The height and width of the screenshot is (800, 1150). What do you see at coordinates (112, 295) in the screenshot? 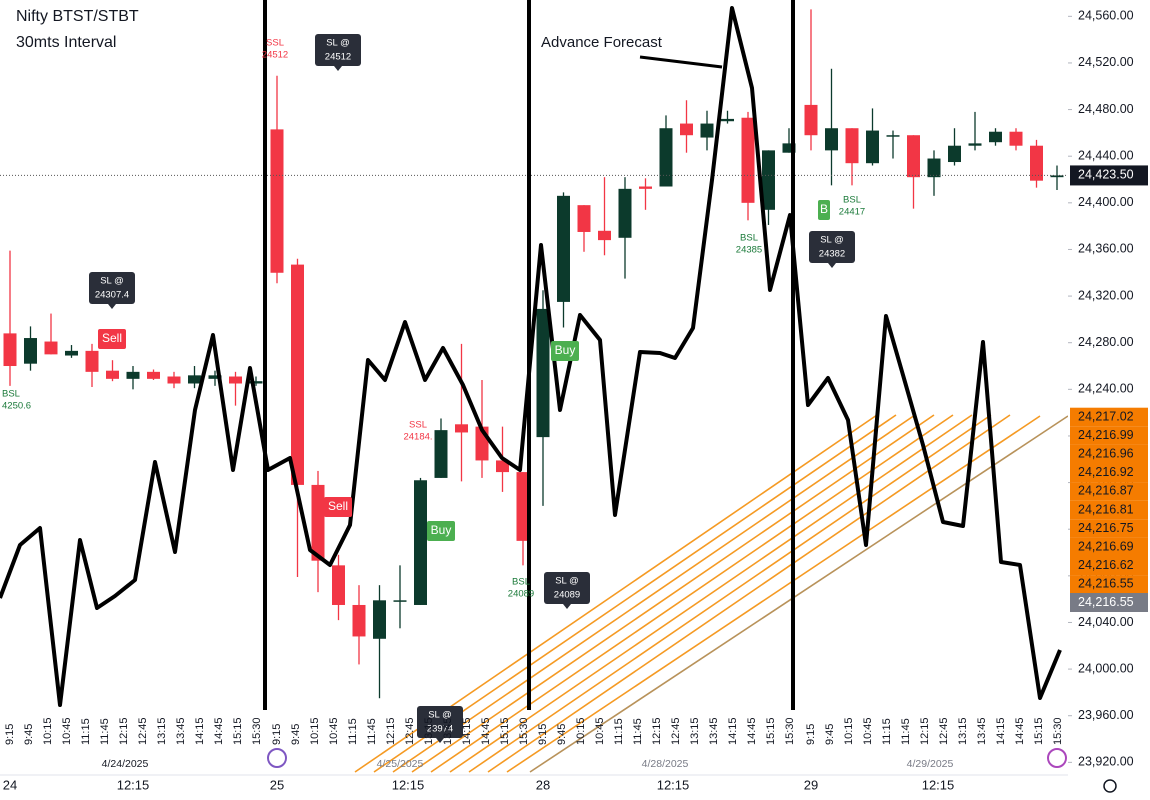
I see `tooltip-price: 24307.4` at bounding box center [112, 295].